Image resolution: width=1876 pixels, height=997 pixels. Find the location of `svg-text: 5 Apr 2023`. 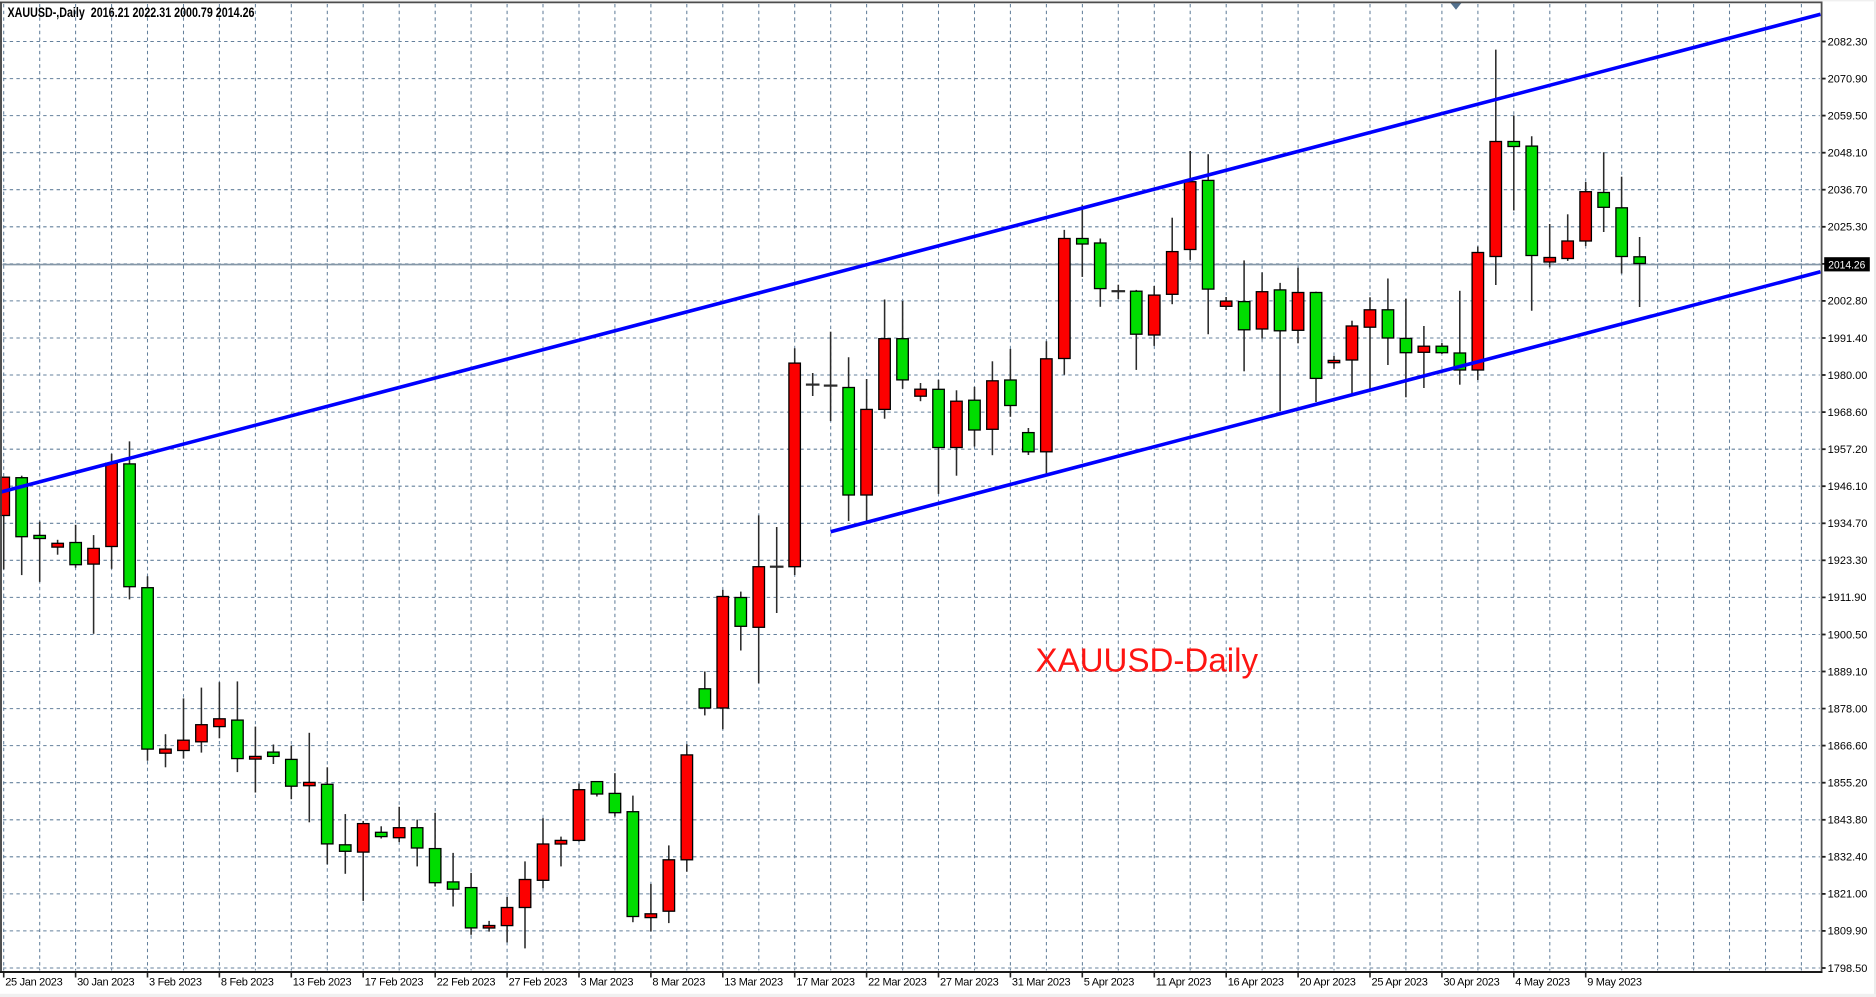

svg-text: 5 Apr 2023 is located at coordinates (1109, 982).